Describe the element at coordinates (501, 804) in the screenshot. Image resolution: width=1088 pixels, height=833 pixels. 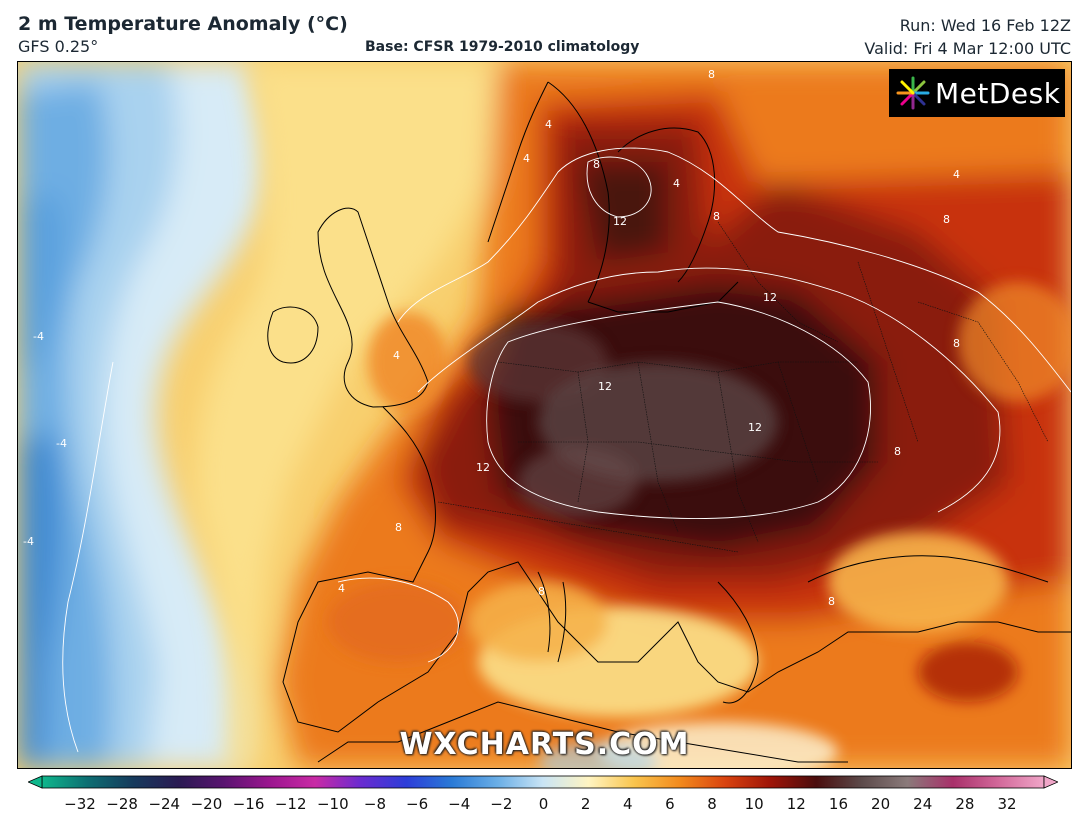
I see `colorbar-tick-label: −2` at that location.